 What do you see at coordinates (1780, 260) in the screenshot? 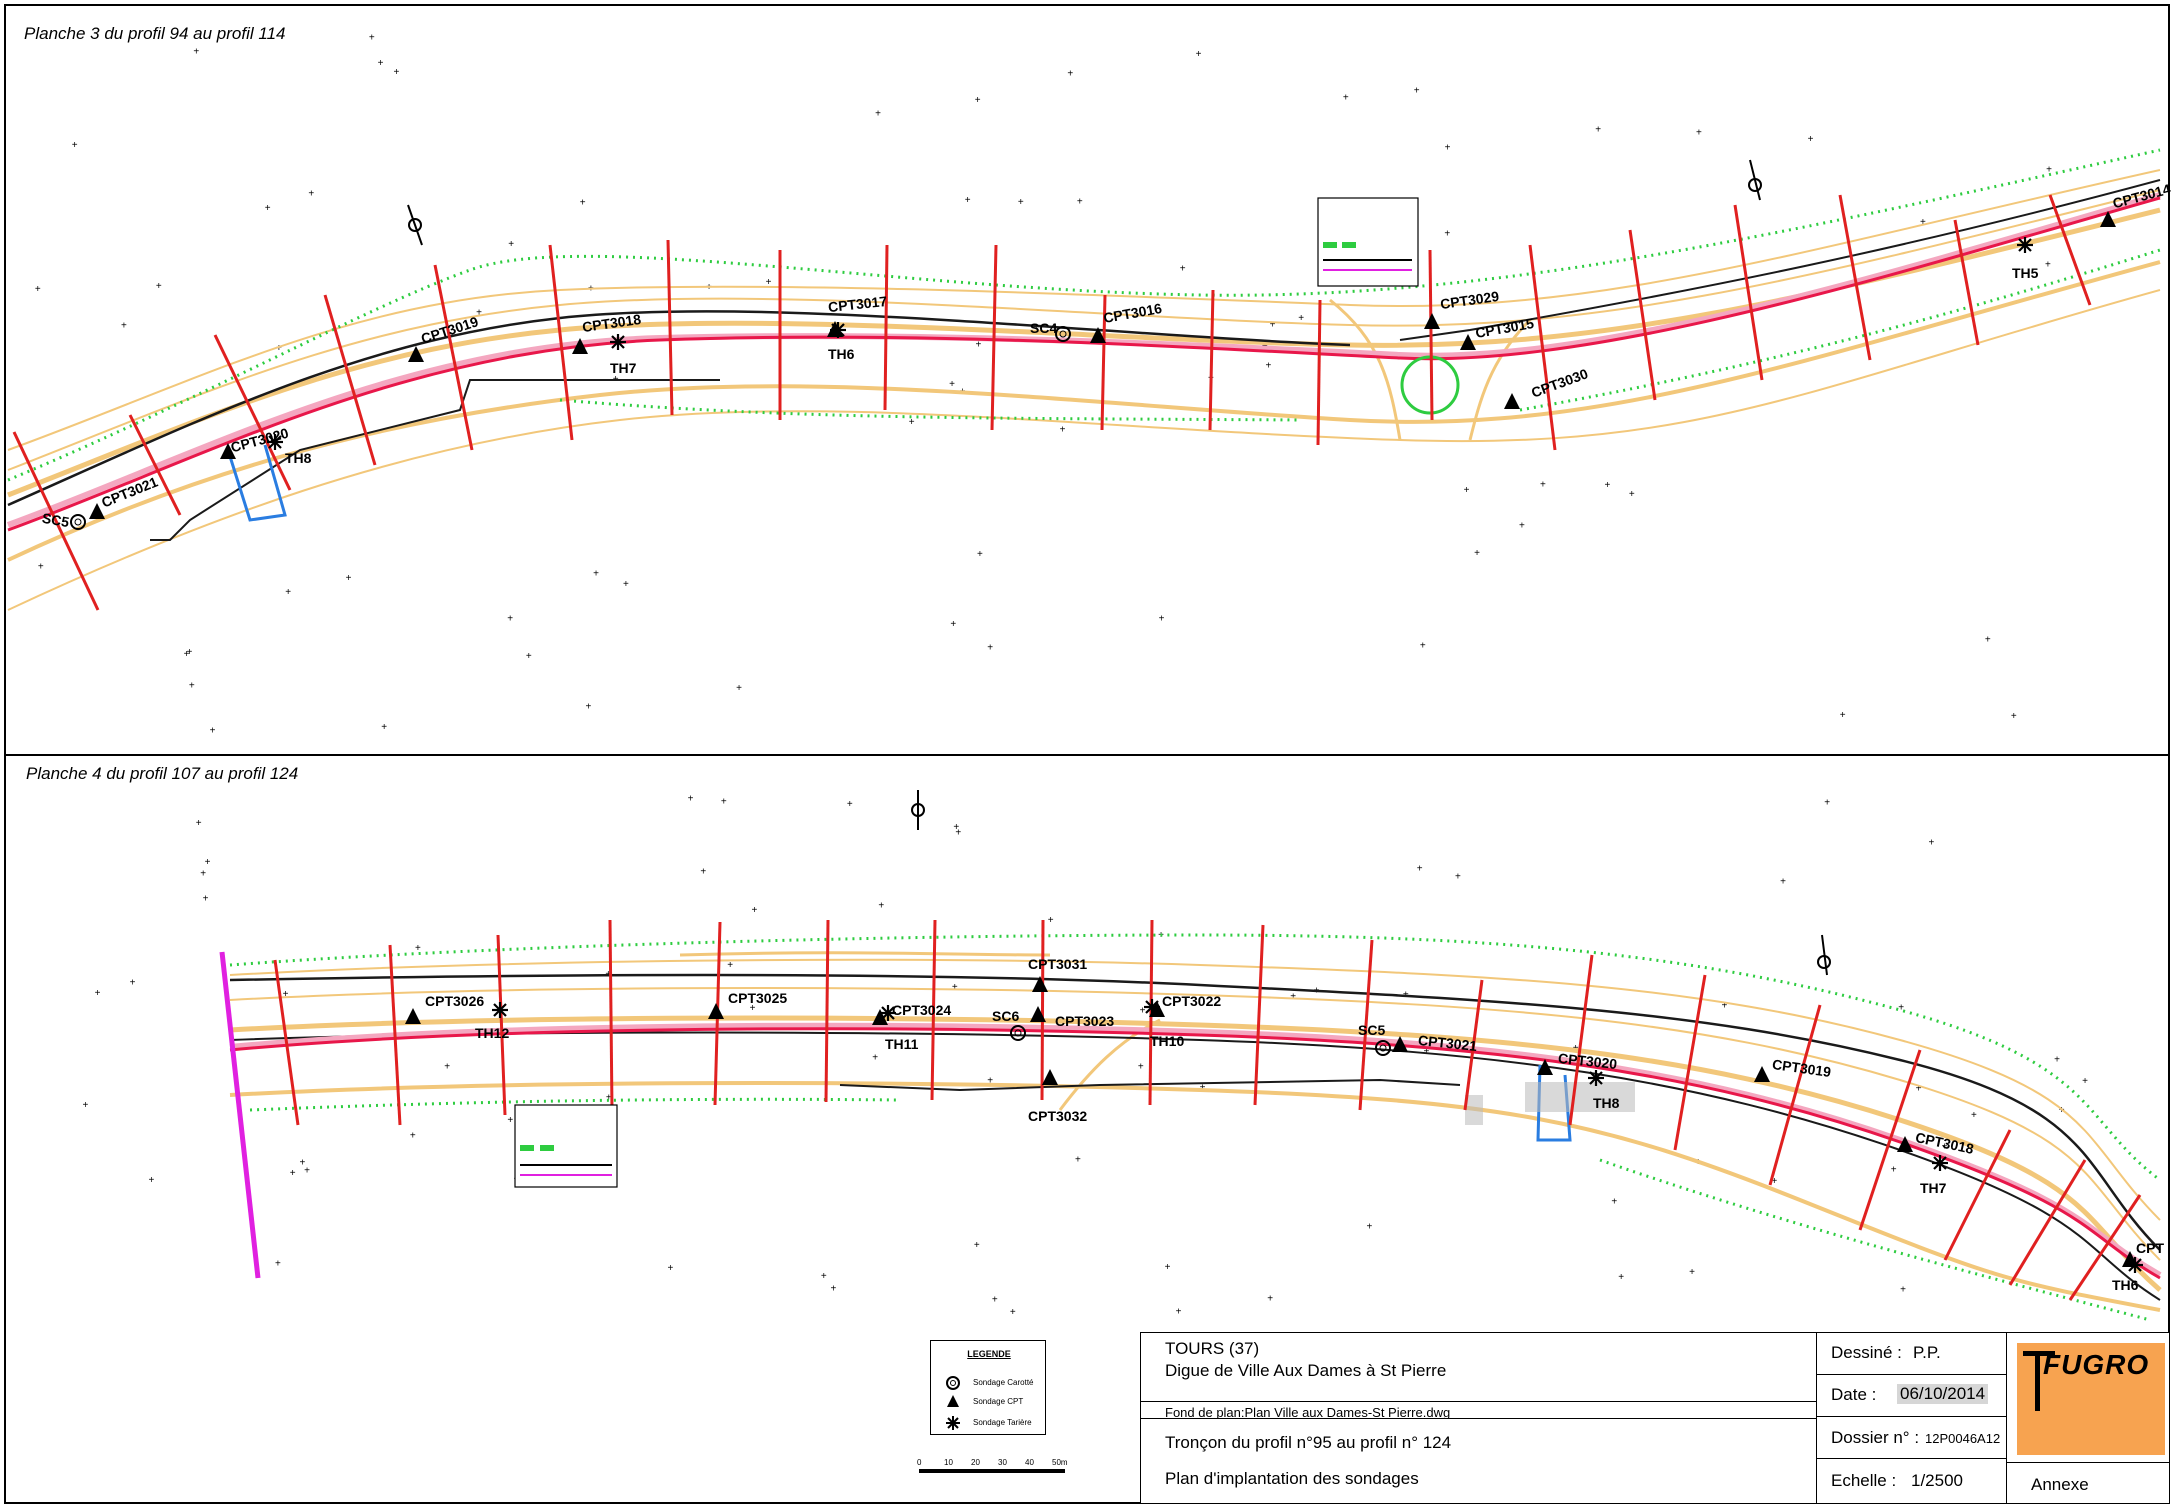
I see `plan3-boundary` at bounding box center [1780, 260].